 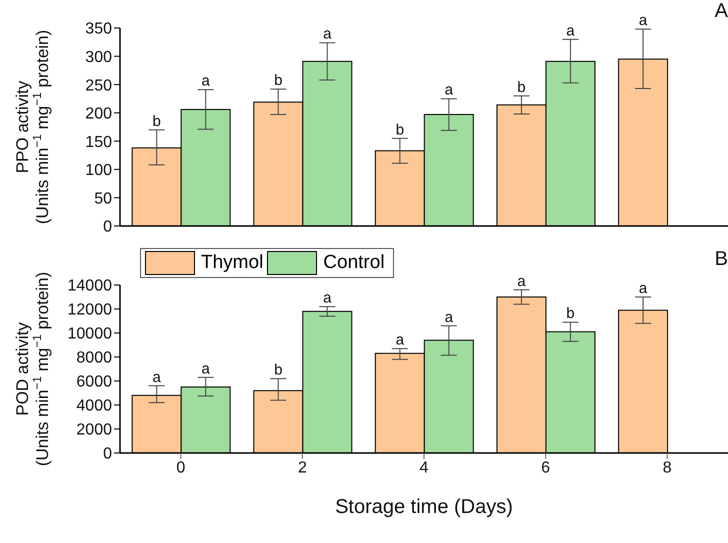 What do you see at coordinates (98, 171) in the screenshot?
I see `y-tick-label: 100` at bounding box center [98, 171].